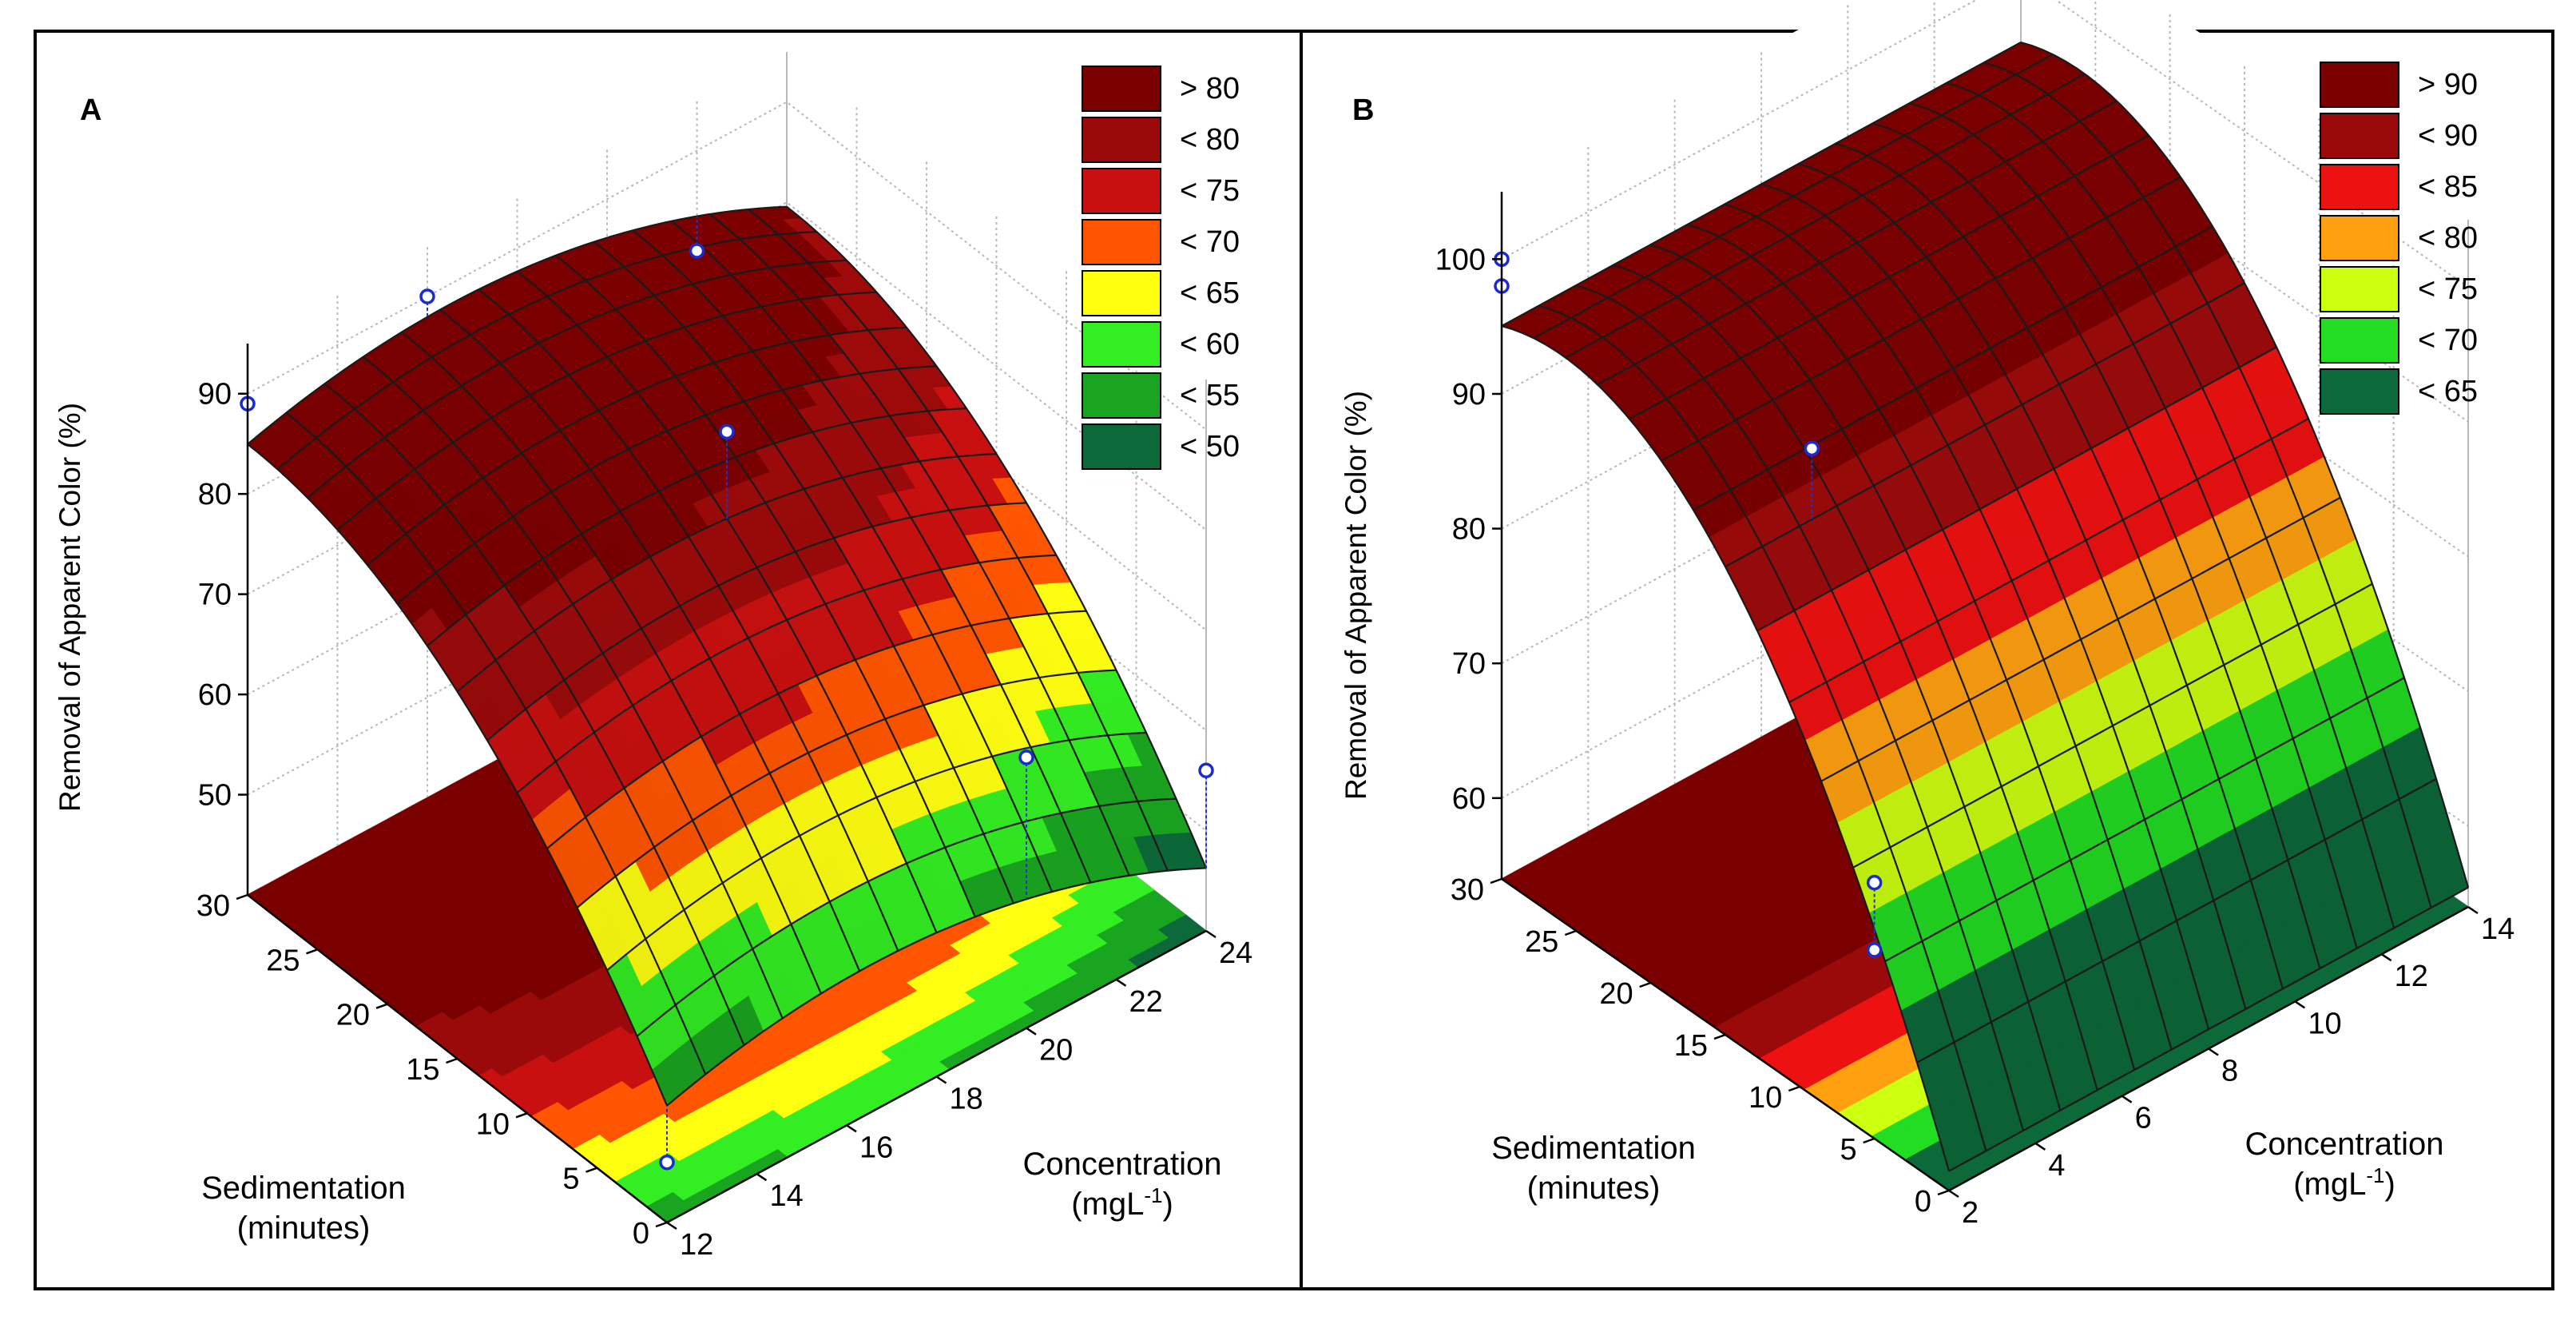 The height and width of the screenshot is (1320, 2576). Describe the element at coordinates (1210, 293) in the screenshot. I see `legend-label: < 65` at that location.